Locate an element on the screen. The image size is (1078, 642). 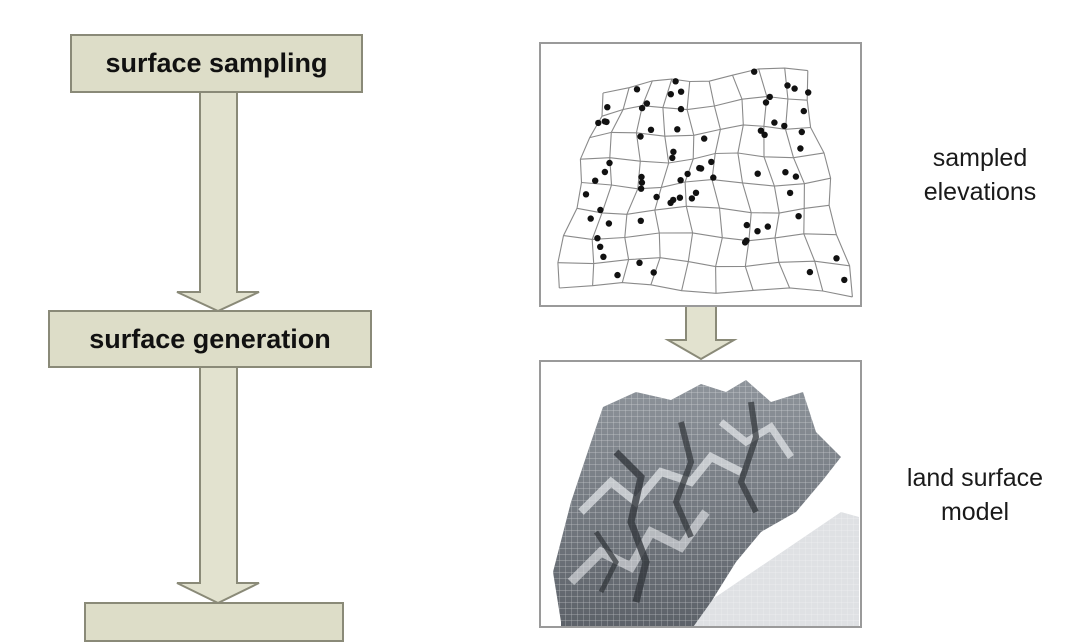
step-surface-sampling-label: surface sampling is located at coordinates (216, 63).